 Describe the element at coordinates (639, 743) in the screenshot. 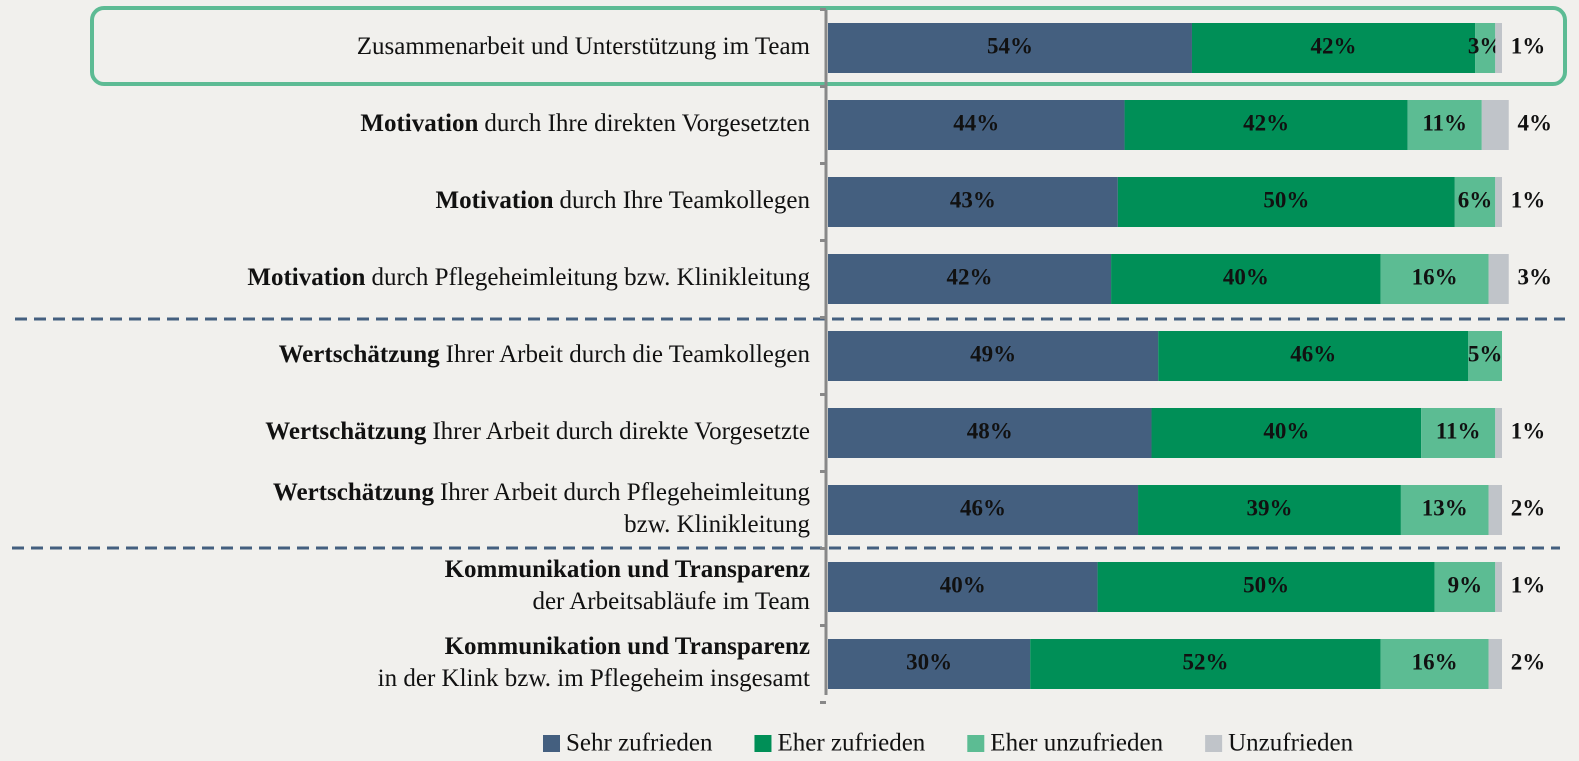

I see `legend-label: Sehr zufrieden` at that location.